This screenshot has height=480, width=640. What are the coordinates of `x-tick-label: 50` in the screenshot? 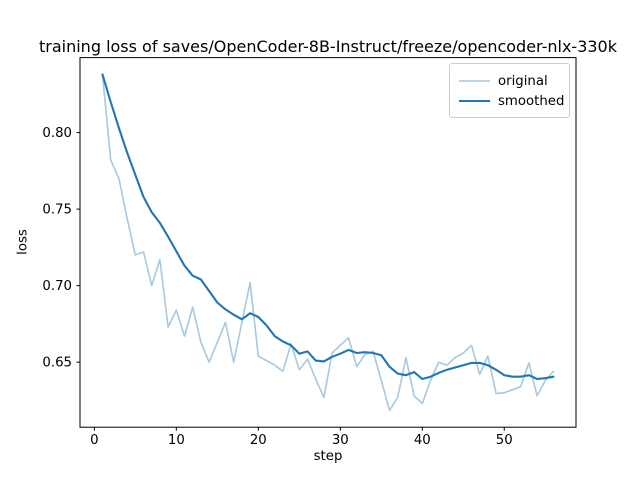 It's located at (504, 440).